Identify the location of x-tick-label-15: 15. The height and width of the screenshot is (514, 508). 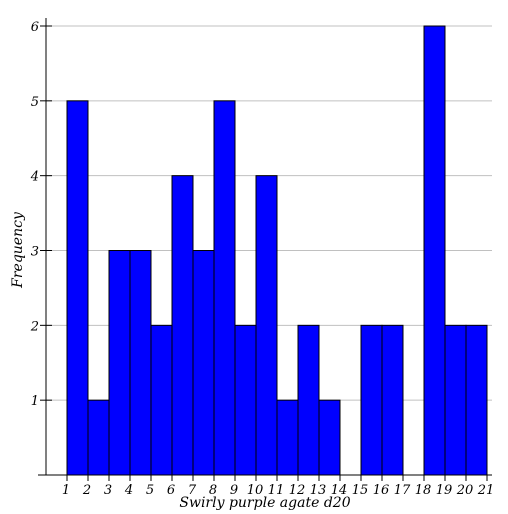
(360, 490).